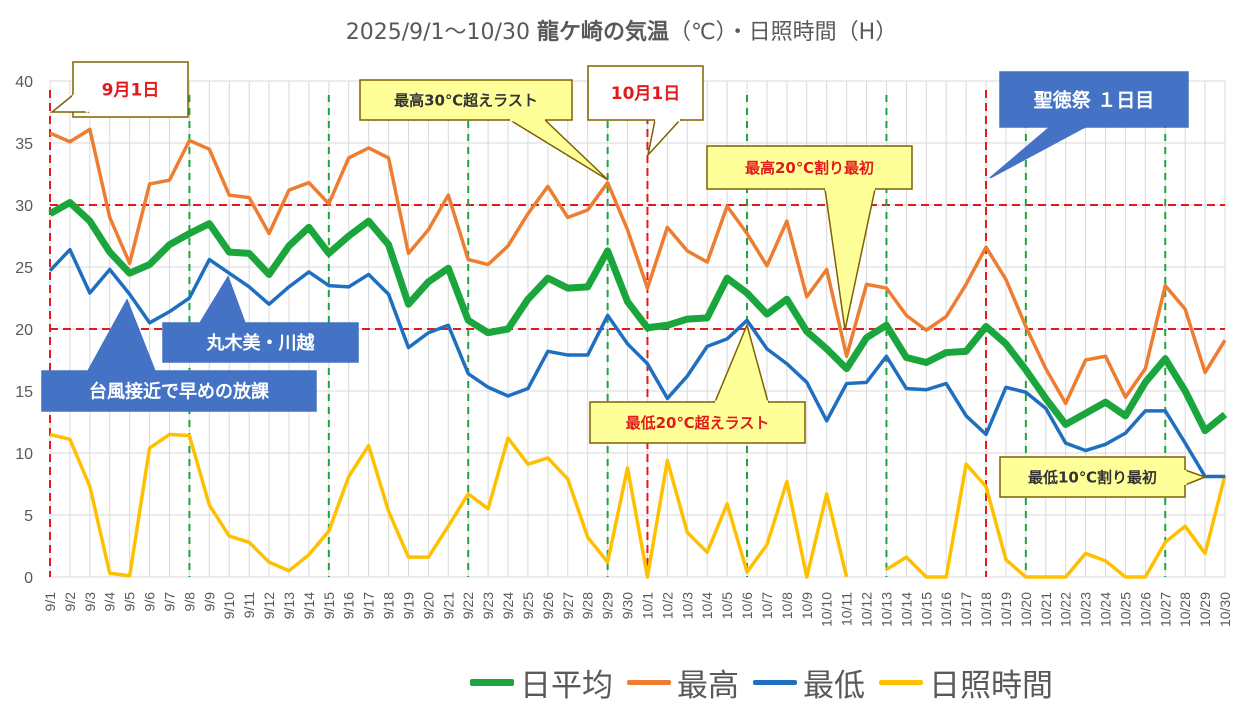  Describe the element at coordinates (747, 605) in the screenshot. I see `x-tick-label: 10/6` at that location.